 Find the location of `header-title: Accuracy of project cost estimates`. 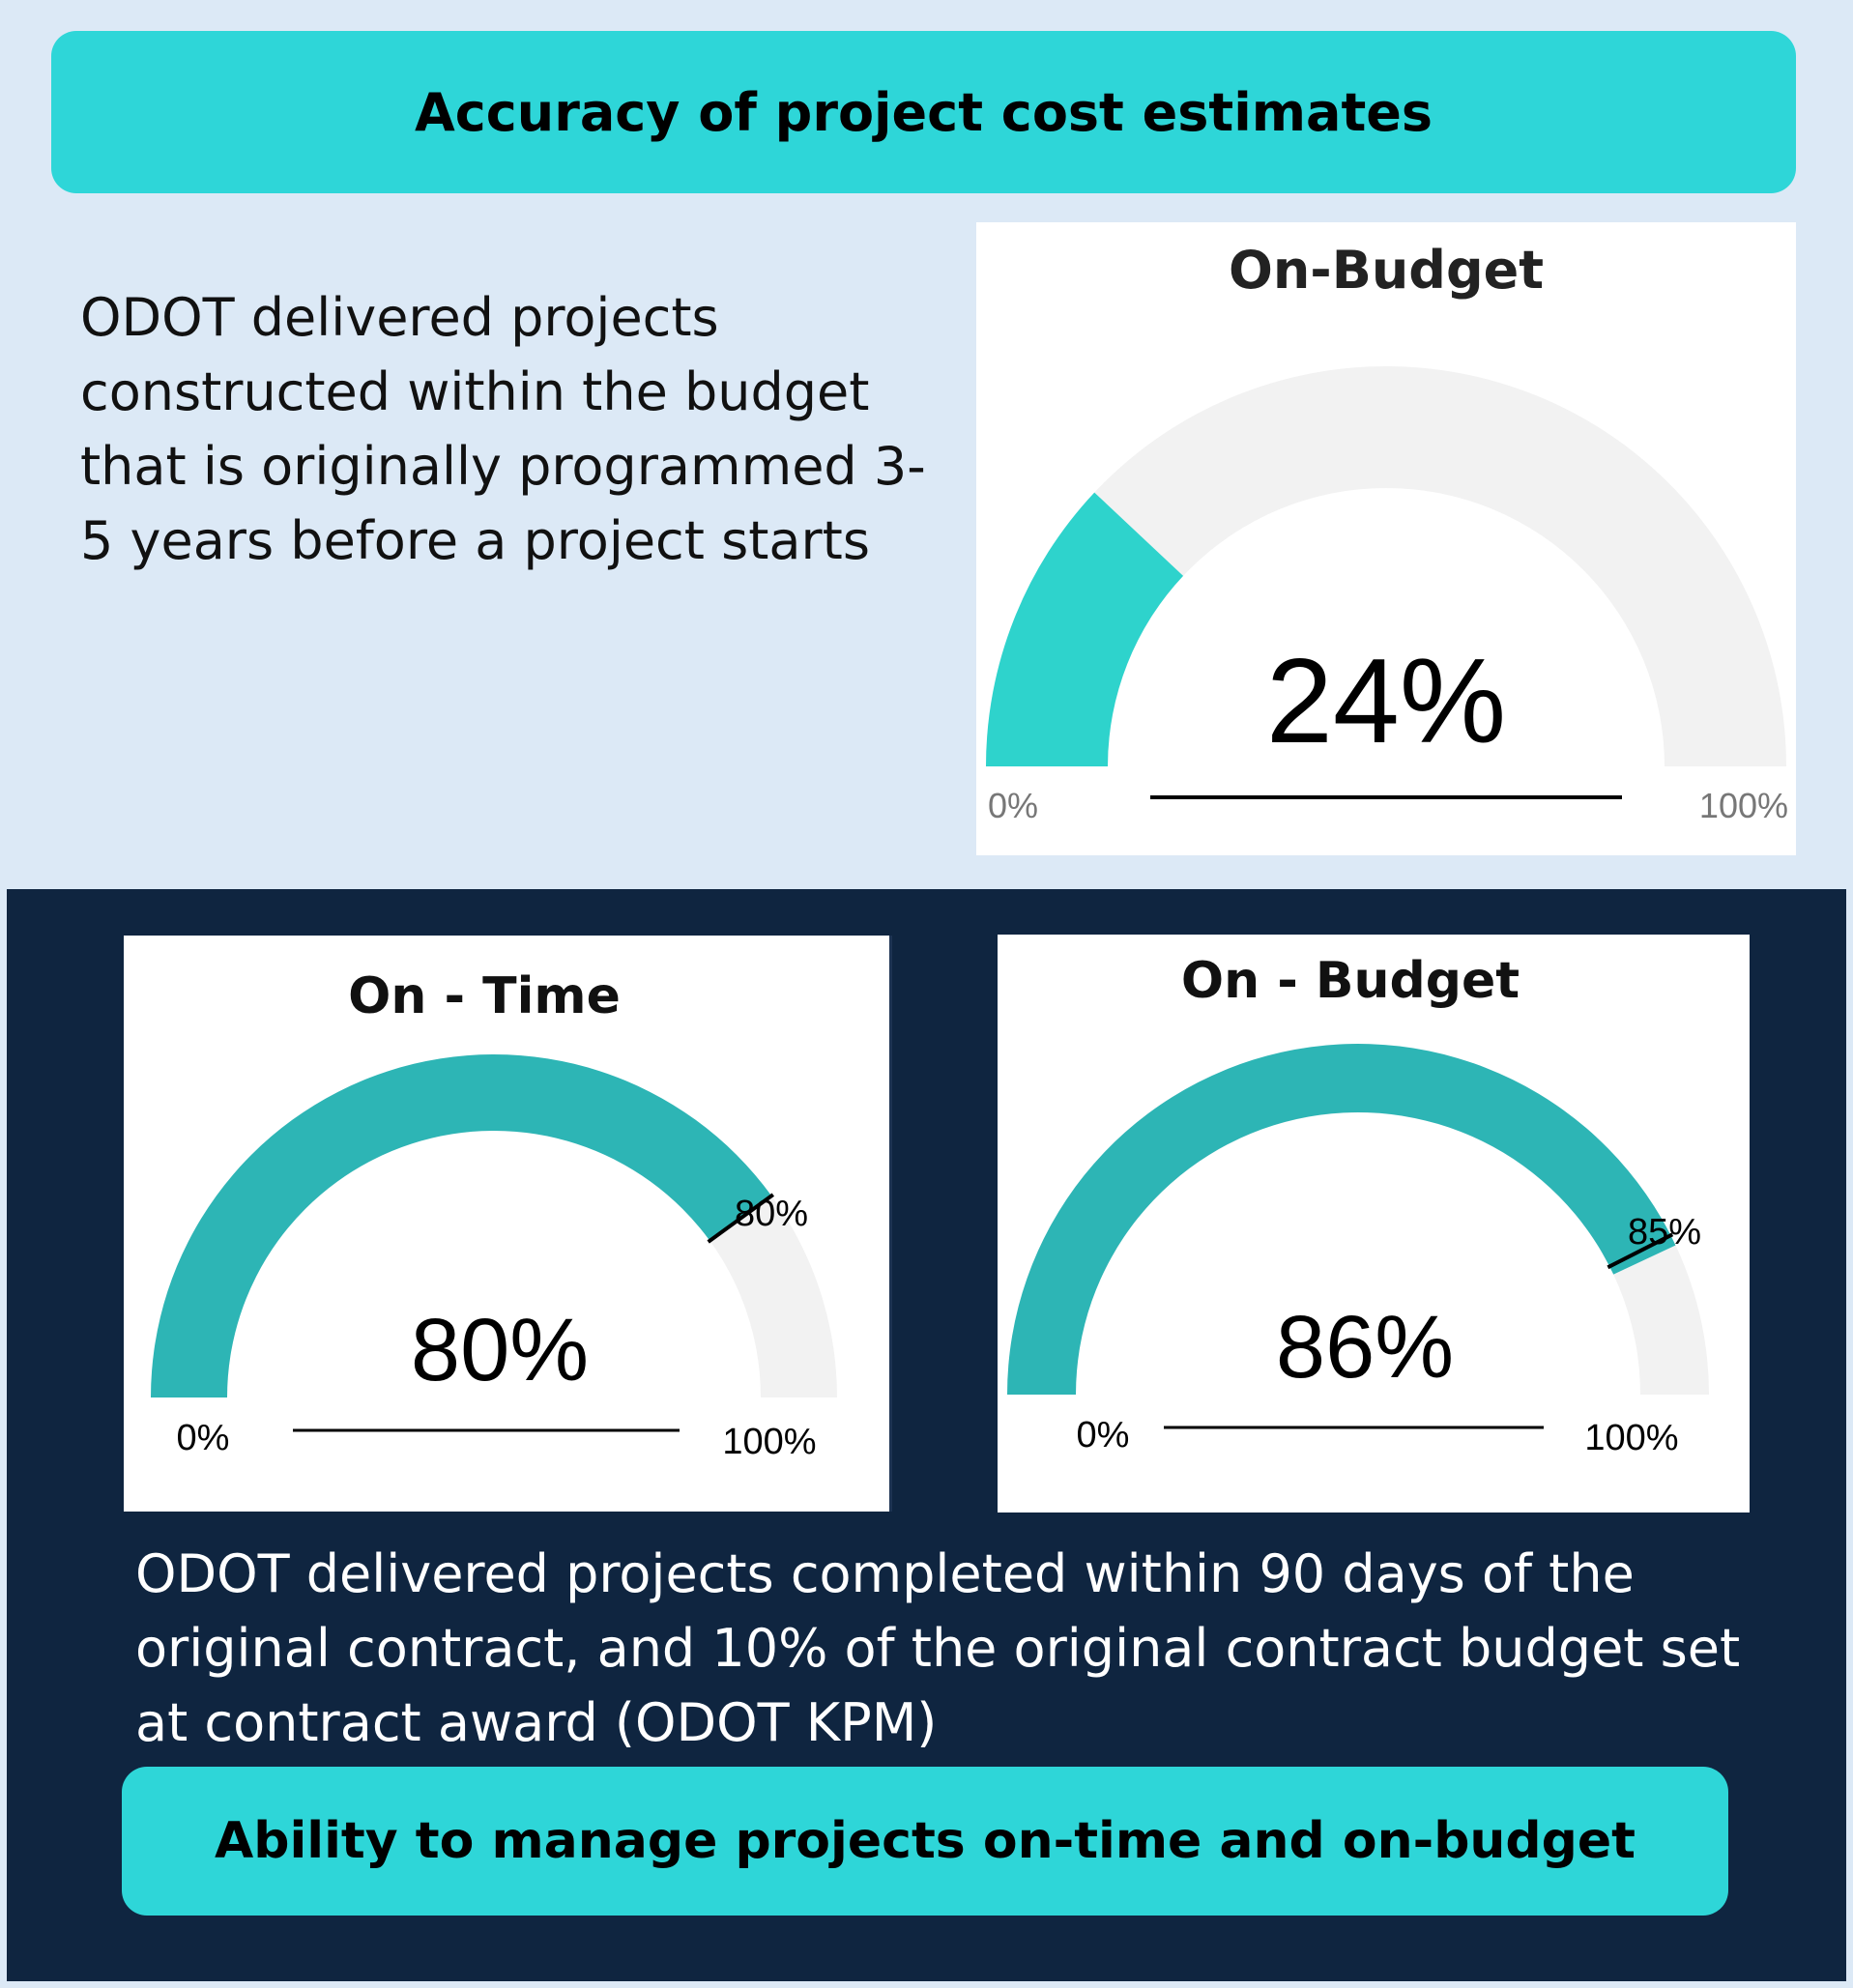

header-title: Accuracy of project cost estimates is located at coordinates (923, 112).